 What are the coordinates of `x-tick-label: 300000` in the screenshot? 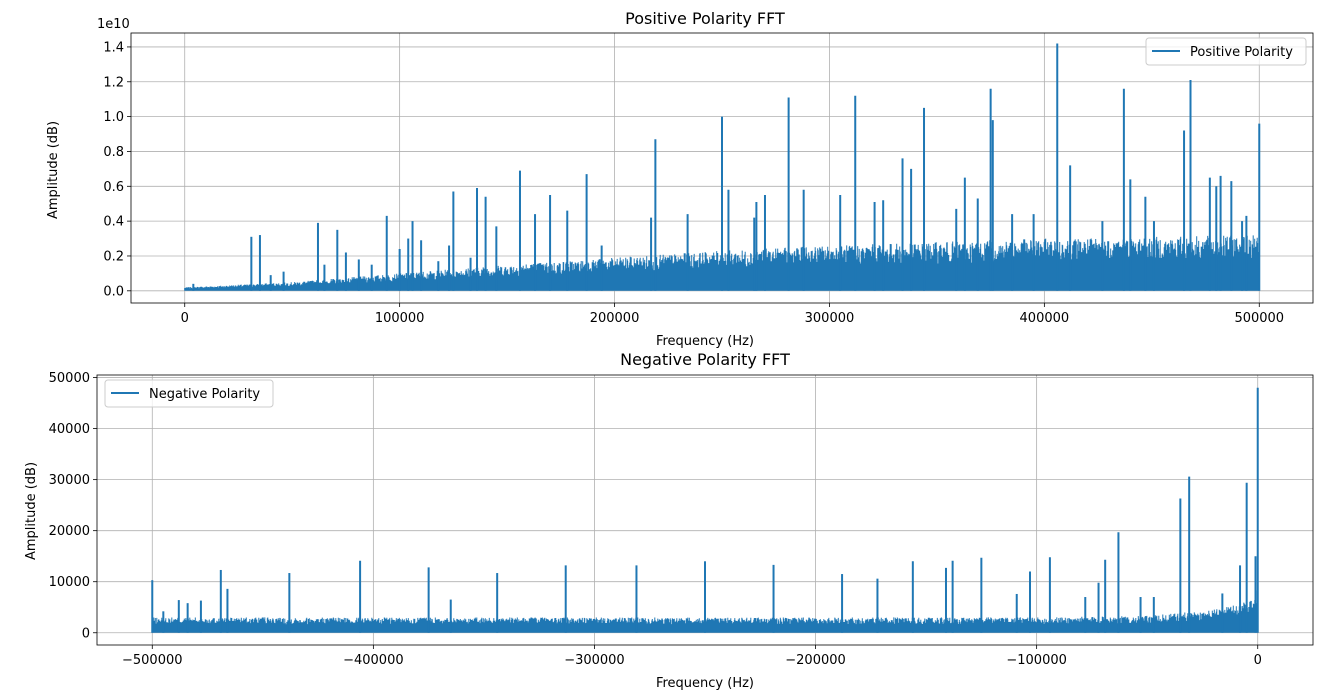 It's located at (830, 318).